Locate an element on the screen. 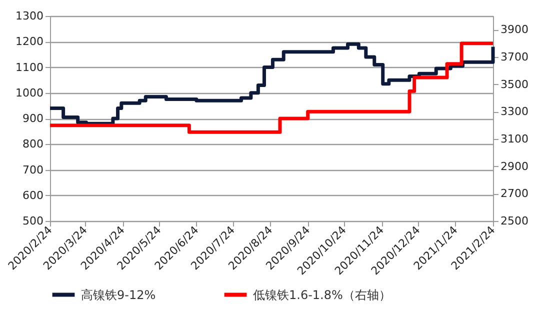 The width and height of the screenshot is (550, 330). y2-tick-label: 3500 is located at coordinates (514, 84).